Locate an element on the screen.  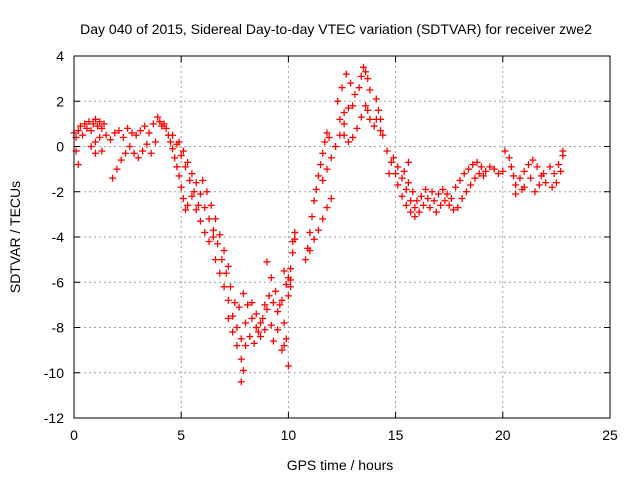
y-tick-label: 4 is located at coordinates (60, 56).